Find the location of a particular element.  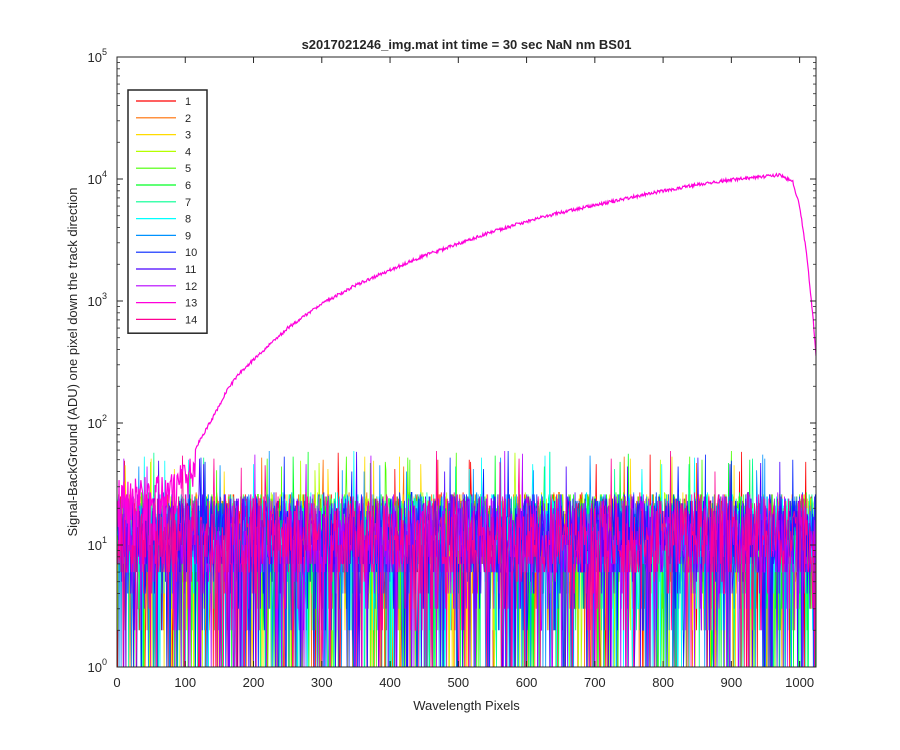

x-tick-label: 0 is located at coordinates (116, 682).